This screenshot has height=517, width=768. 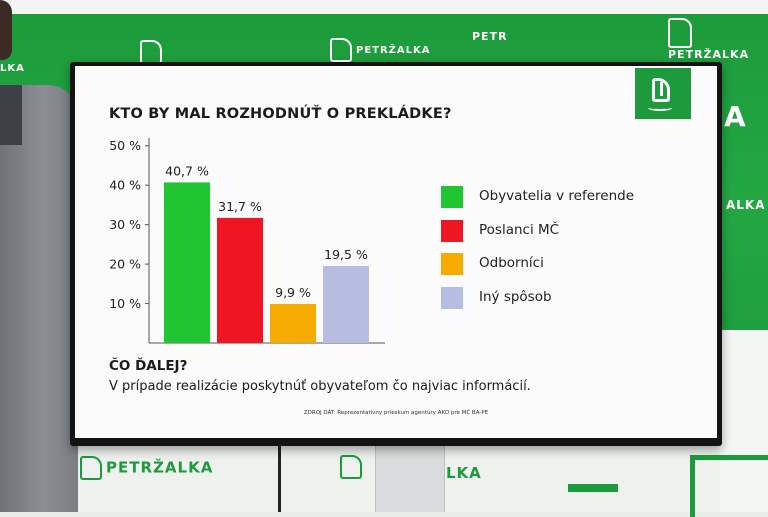 I want to click on presenter-shirt, so click(x=11, y=115).